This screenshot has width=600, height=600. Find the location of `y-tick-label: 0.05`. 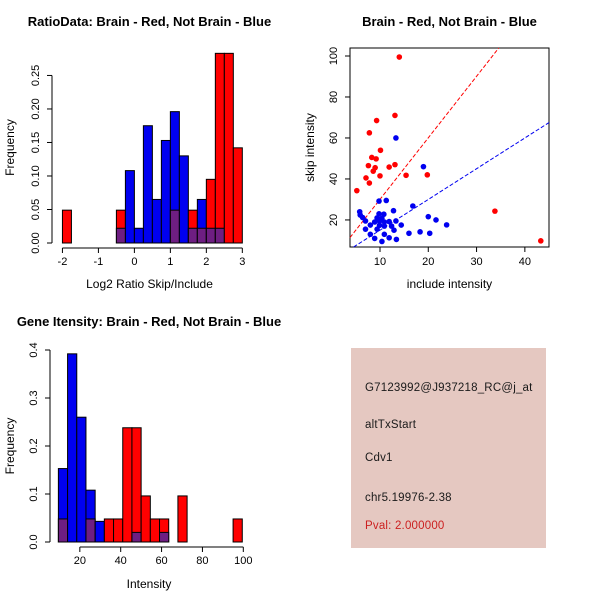

y-tick-label: 0.05 is located at coordinates (36, 209).